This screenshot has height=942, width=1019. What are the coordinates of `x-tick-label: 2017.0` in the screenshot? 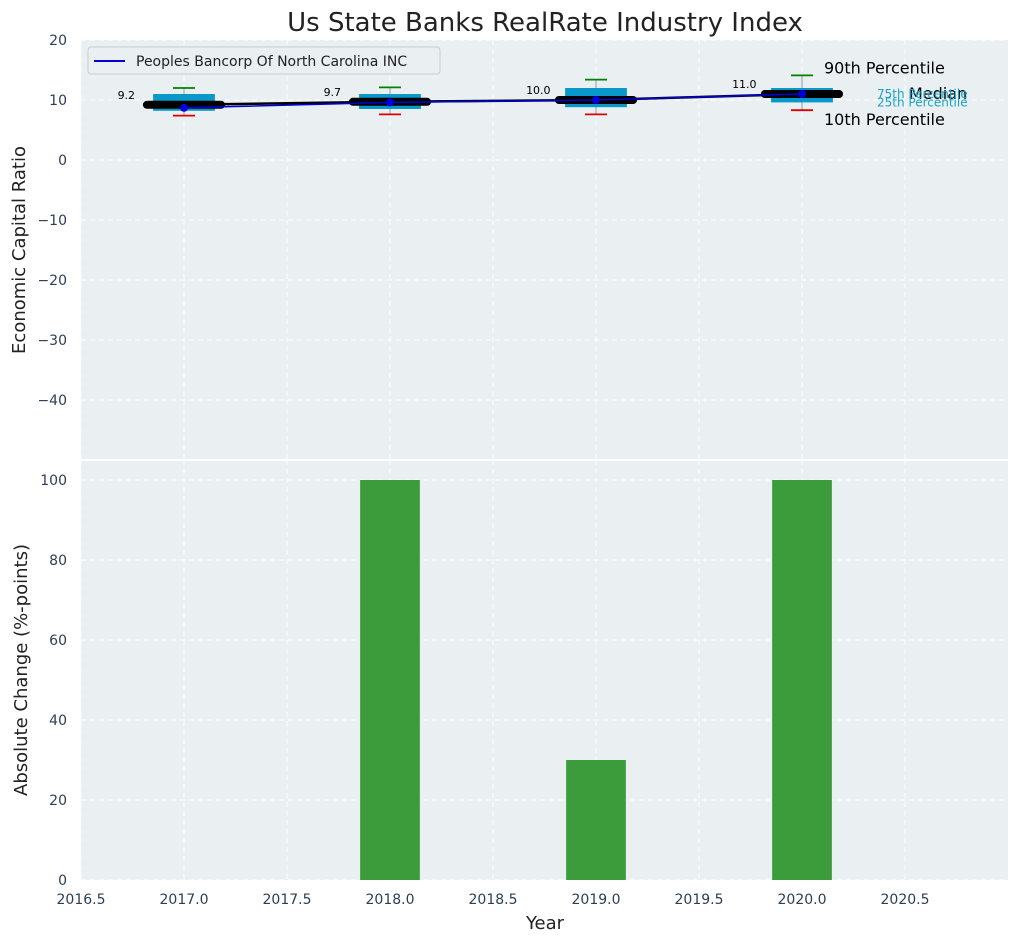 It's located at (184, 900).